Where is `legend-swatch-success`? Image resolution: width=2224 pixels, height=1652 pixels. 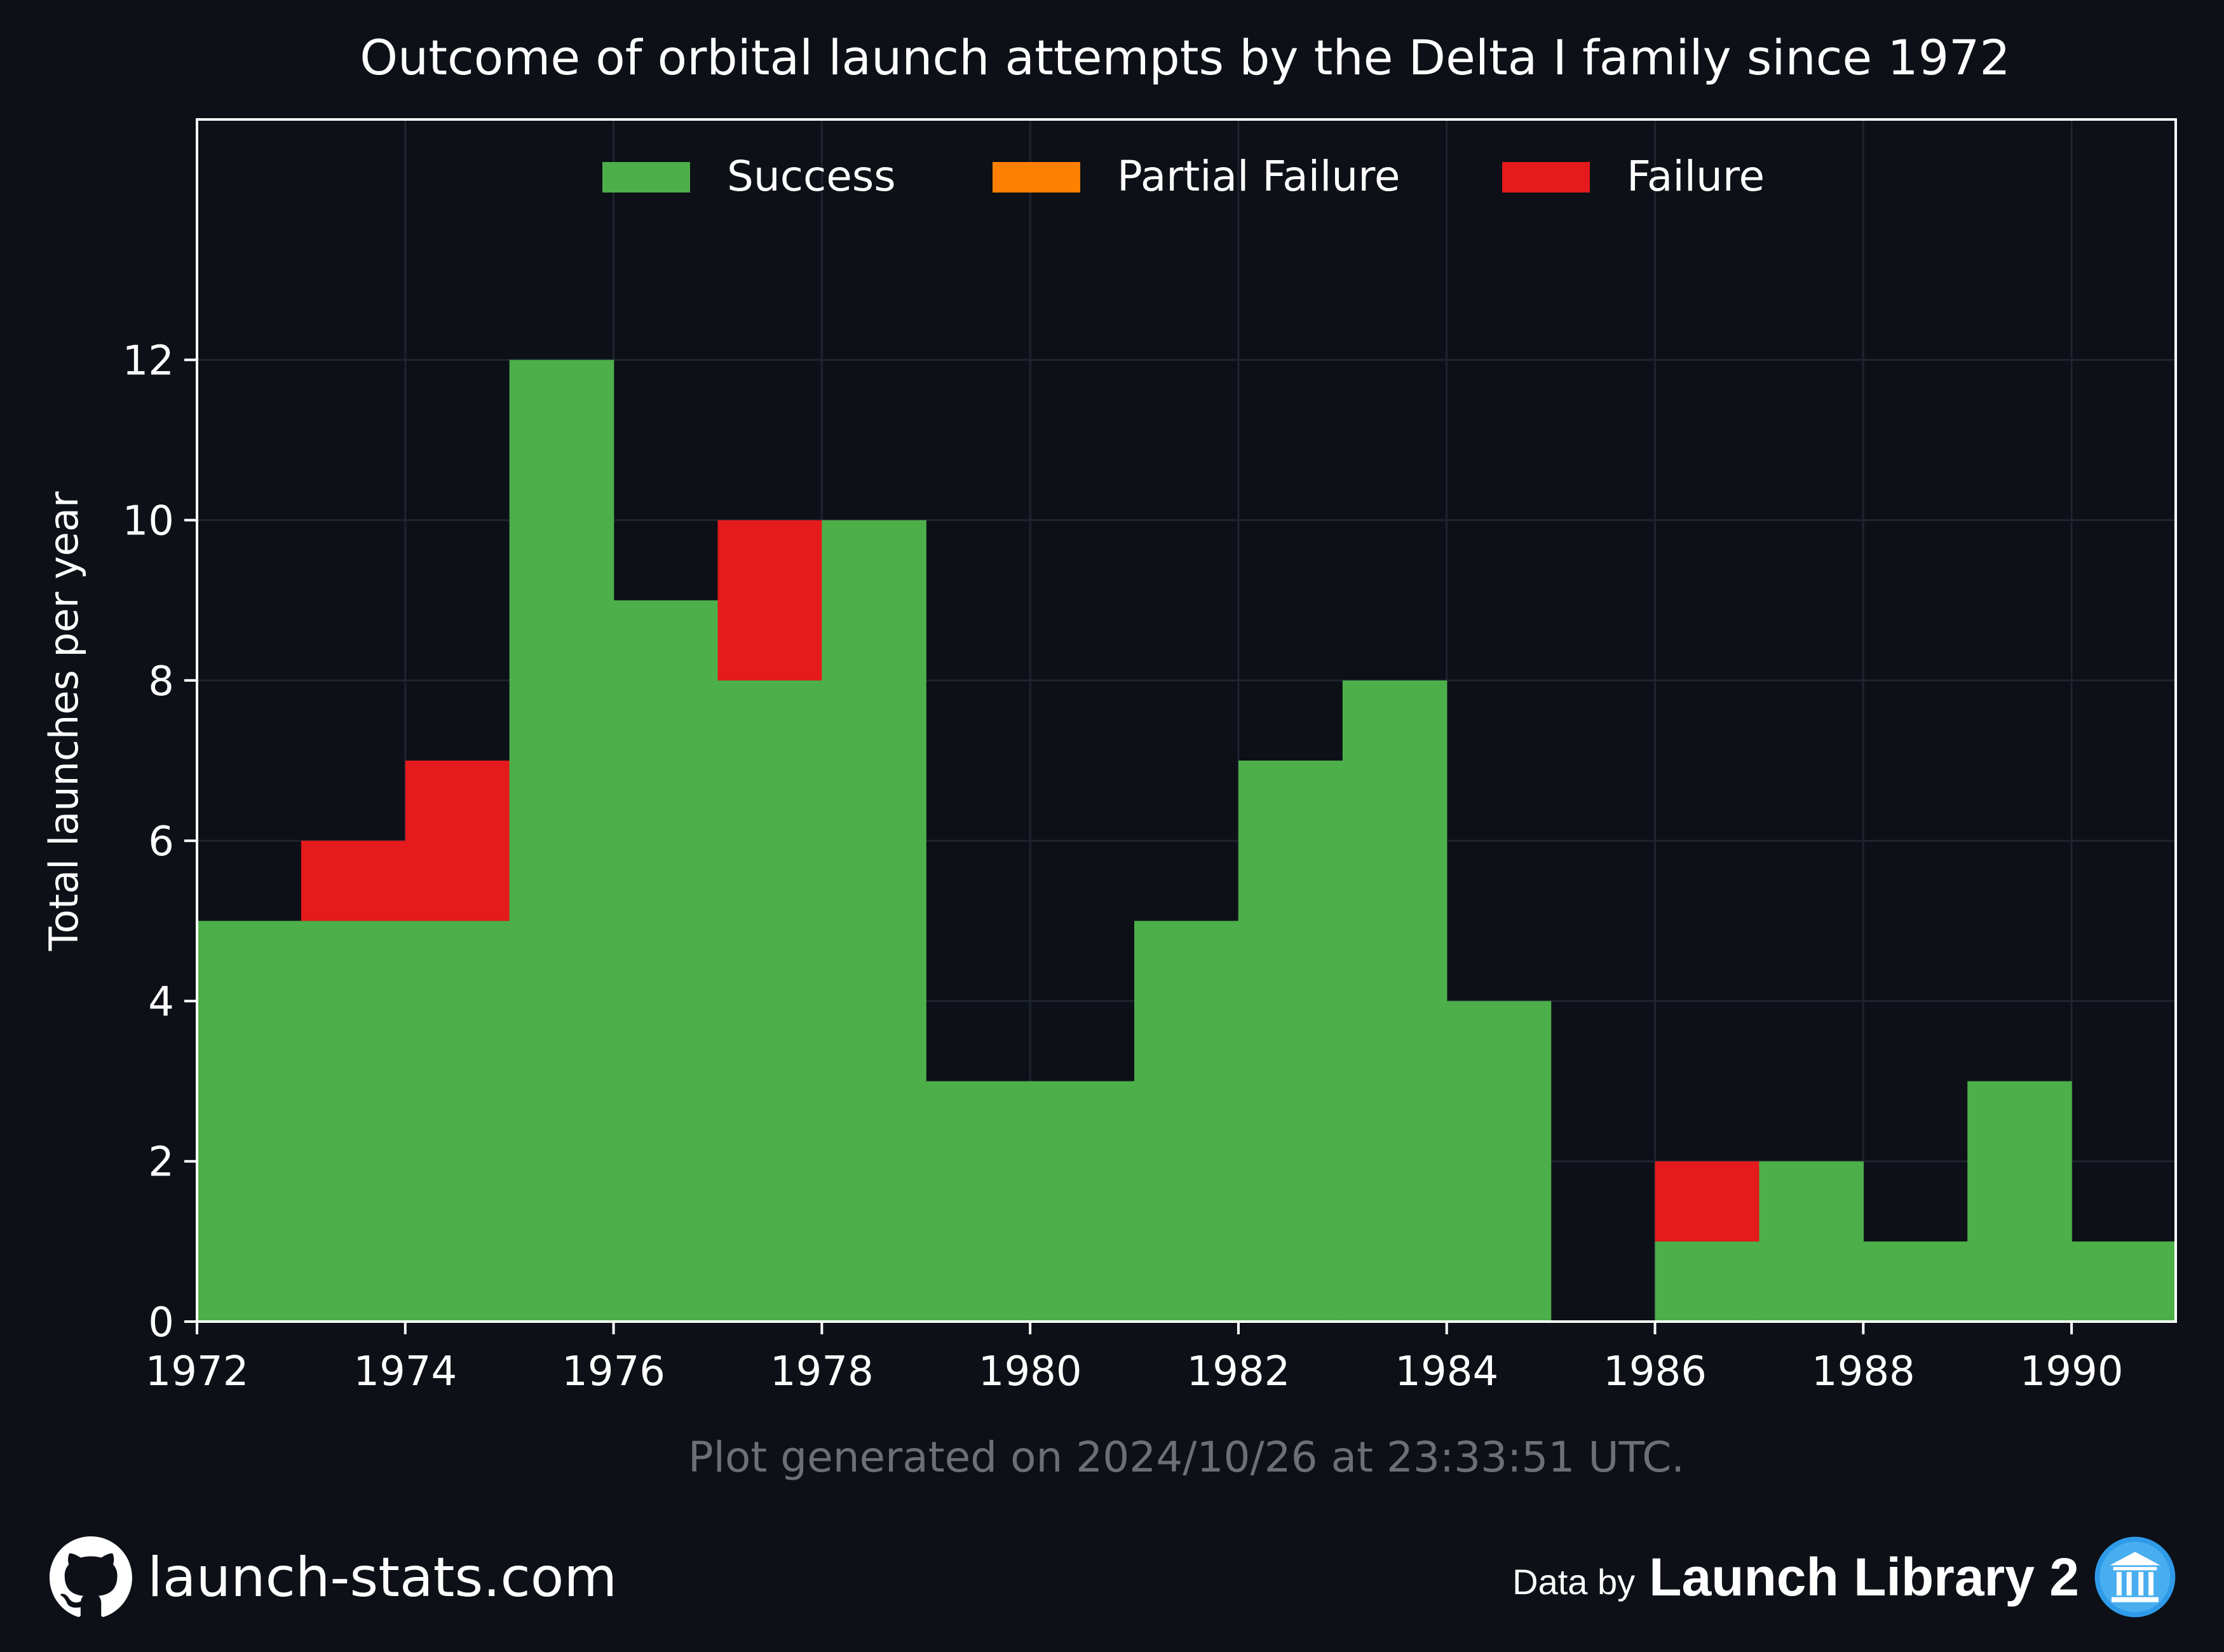 legend-swatch-success is located at coordinates (646, 177).